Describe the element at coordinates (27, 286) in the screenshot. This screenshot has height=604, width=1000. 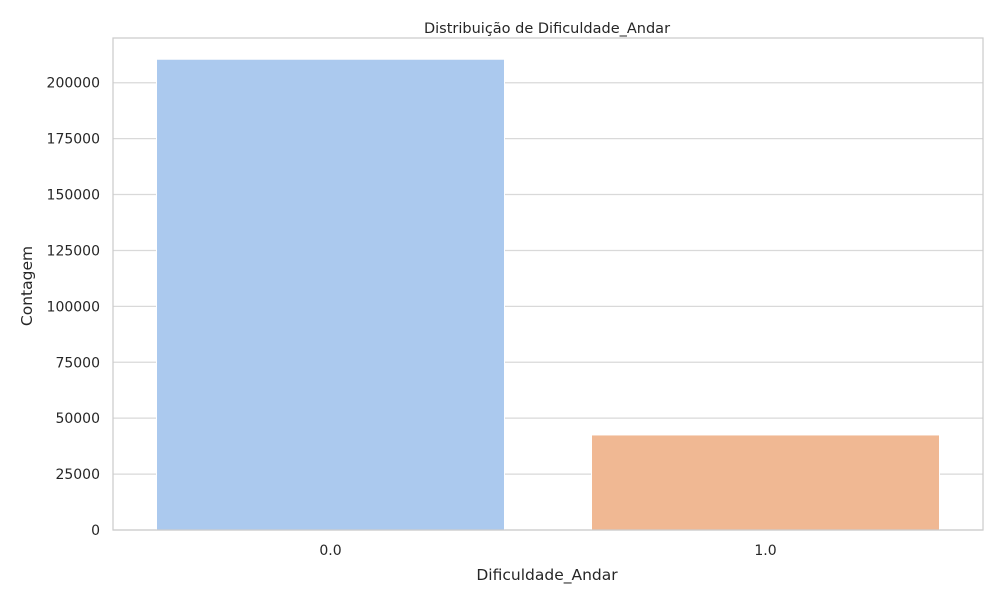
I see `y-axis-label: Contagem` at that location.